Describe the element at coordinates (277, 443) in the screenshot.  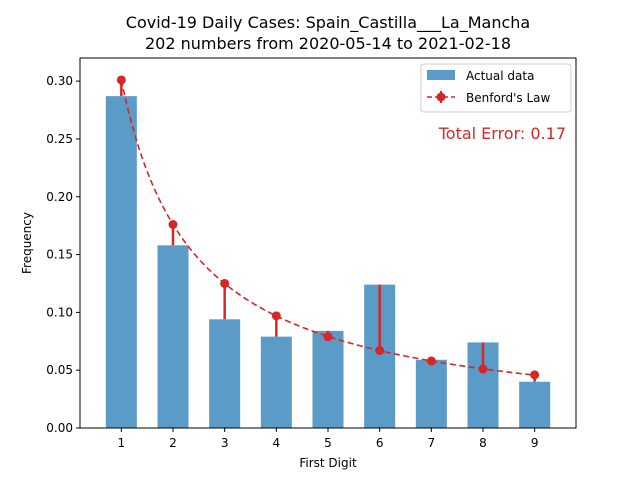
I see `x-tick-label: 4` at that location.